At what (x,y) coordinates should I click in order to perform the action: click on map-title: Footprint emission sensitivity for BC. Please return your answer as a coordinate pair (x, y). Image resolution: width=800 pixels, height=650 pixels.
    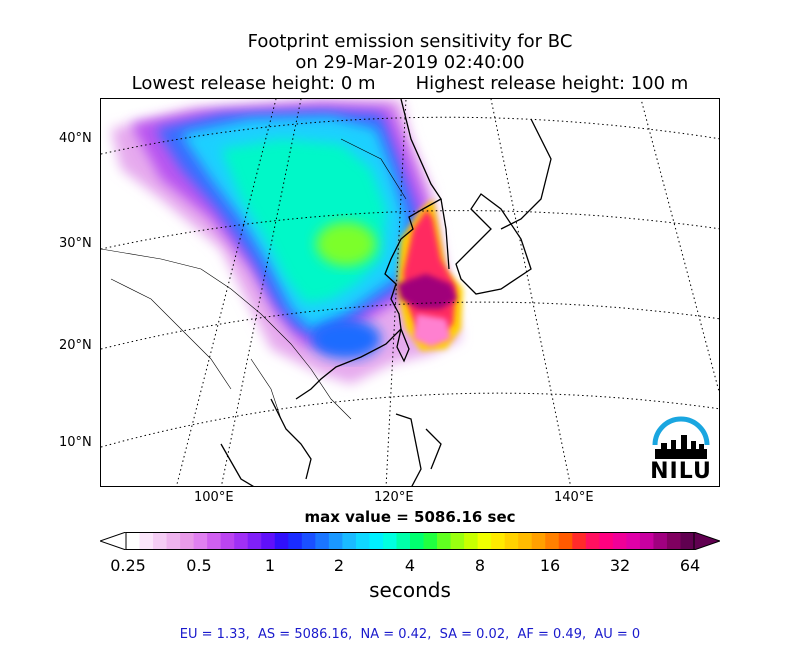
    Looking at the image, I should click on (410, 41).